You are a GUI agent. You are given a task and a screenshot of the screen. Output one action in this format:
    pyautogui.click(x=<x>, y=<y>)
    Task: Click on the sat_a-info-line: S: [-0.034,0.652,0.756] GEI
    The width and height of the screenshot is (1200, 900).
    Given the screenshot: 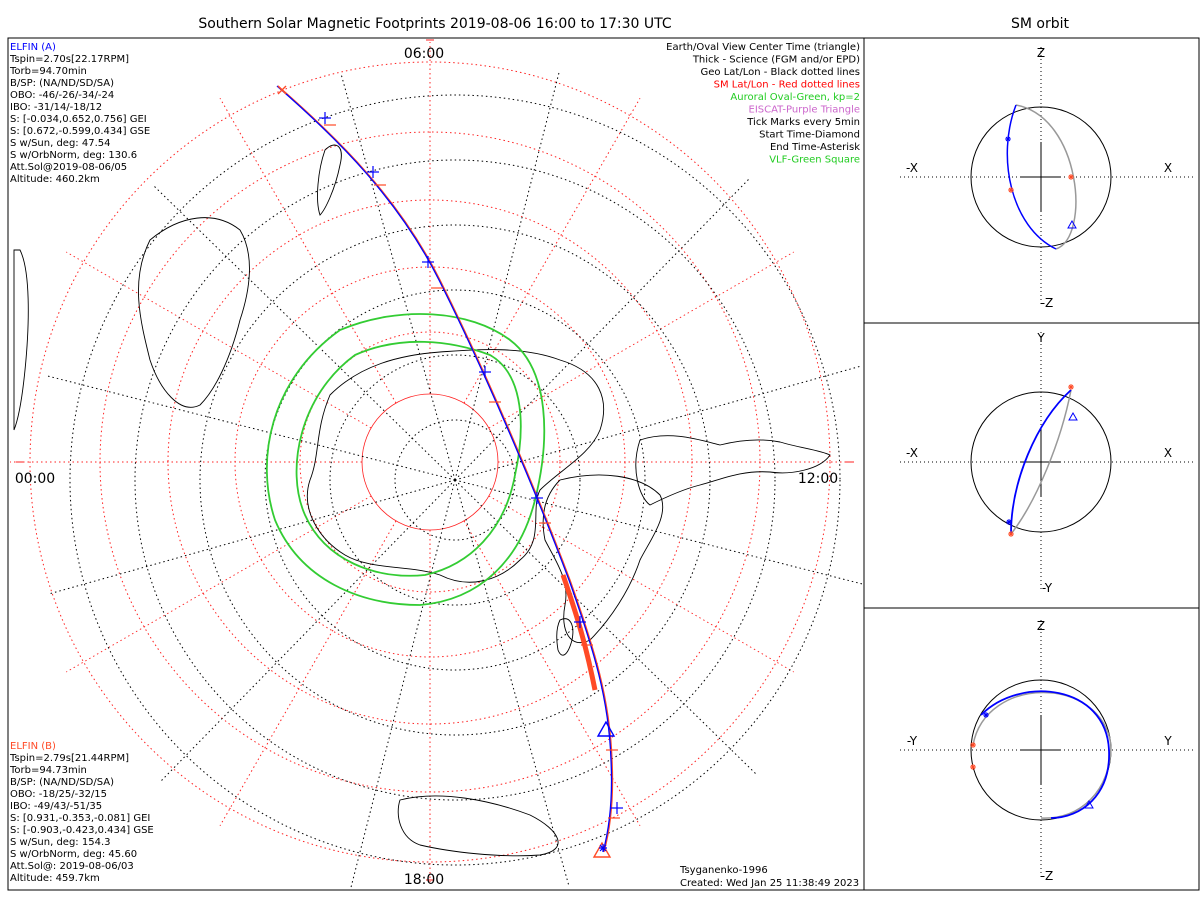 What is the action you would take?
    pyautogui.click(x=78, y=119)
    